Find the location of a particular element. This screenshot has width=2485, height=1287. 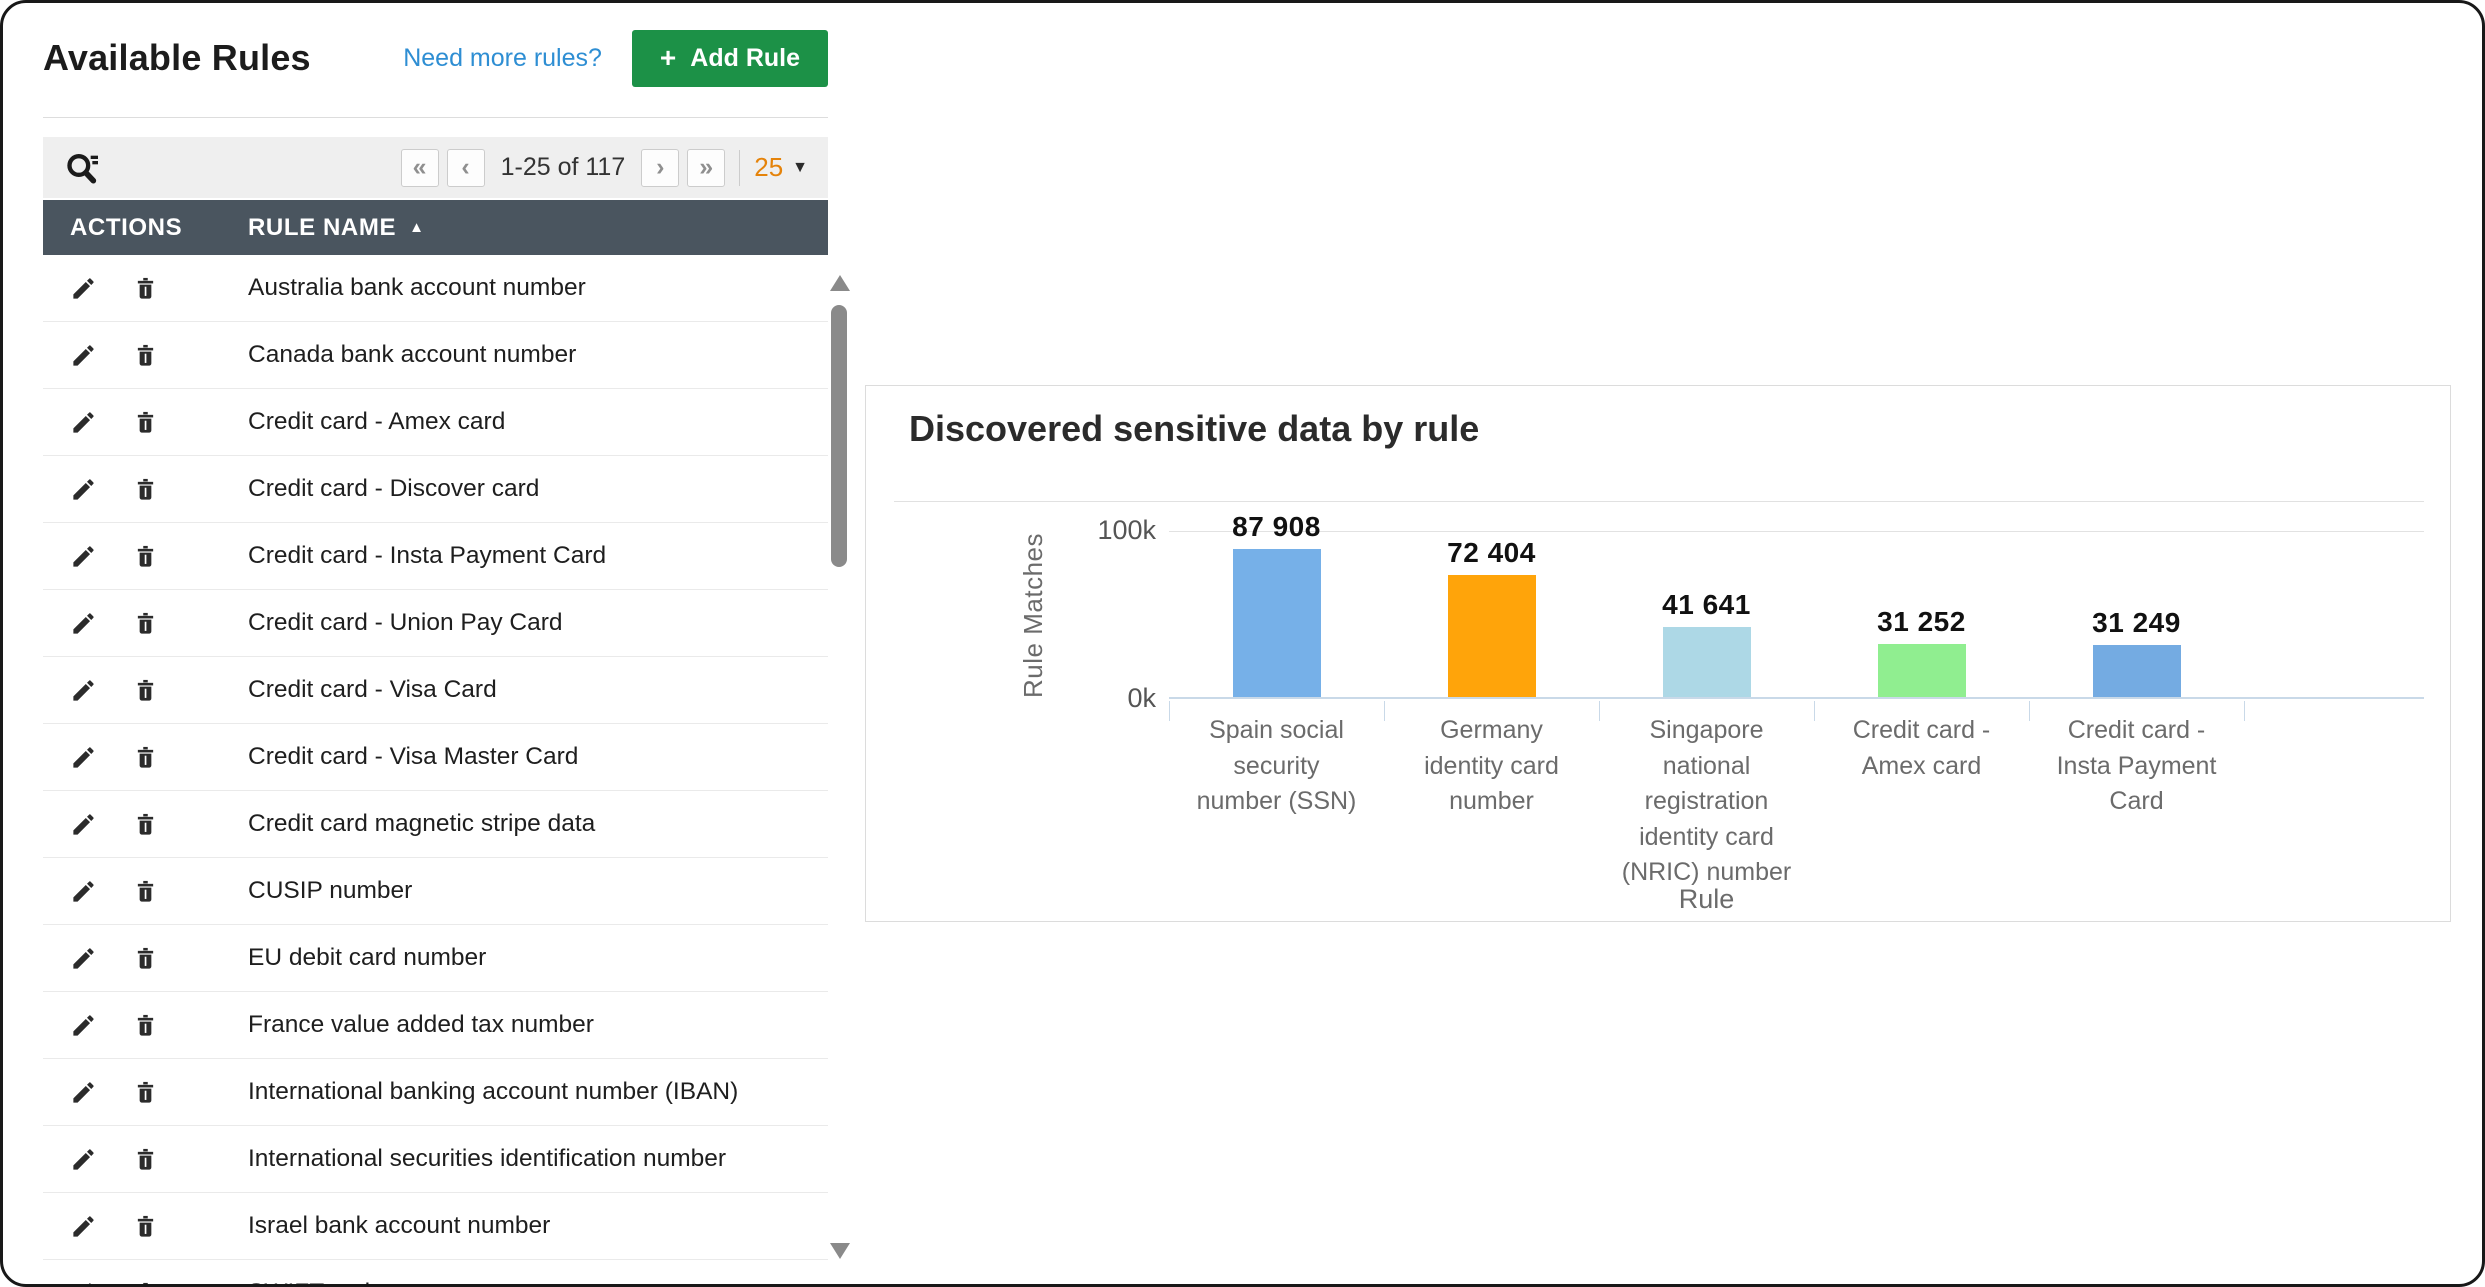

scroll-up-icon is located at coordinates (840, 283).